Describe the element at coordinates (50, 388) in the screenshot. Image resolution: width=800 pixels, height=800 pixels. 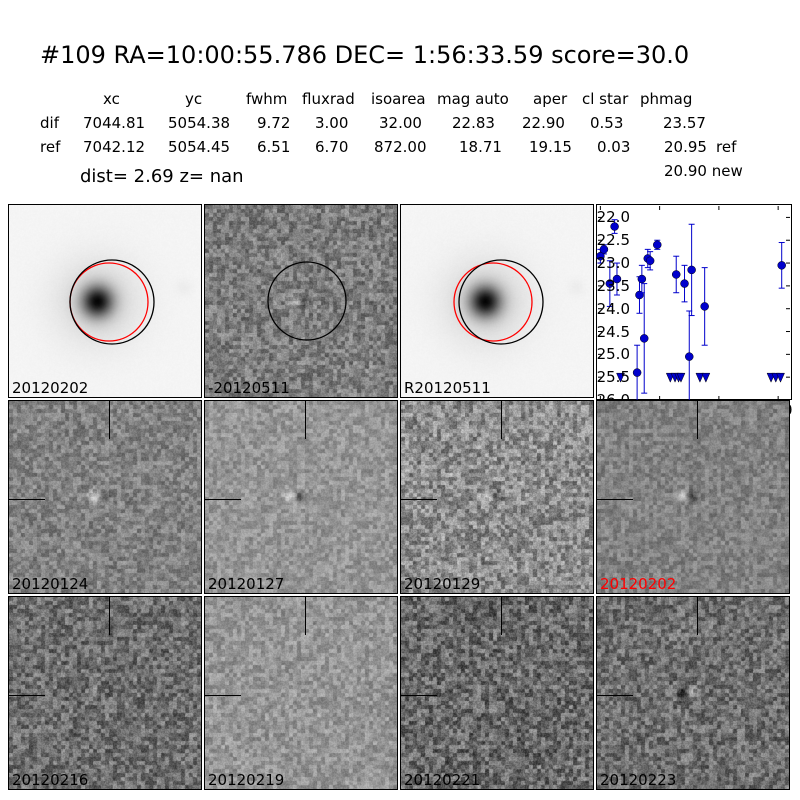
I see `panel-label: 20120202` at that location.